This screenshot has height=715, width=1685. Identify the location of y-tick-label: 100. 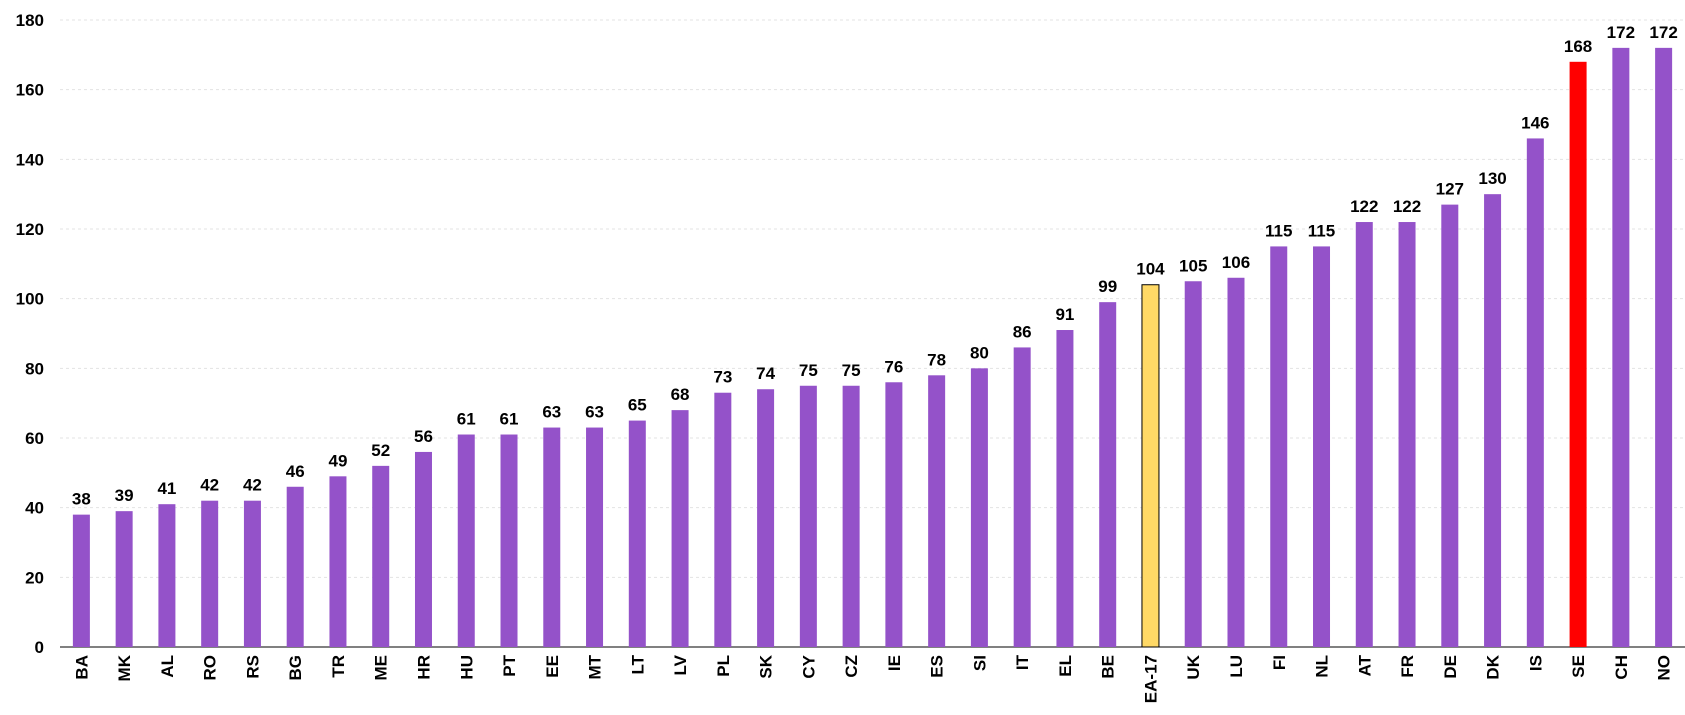
(30, 299).